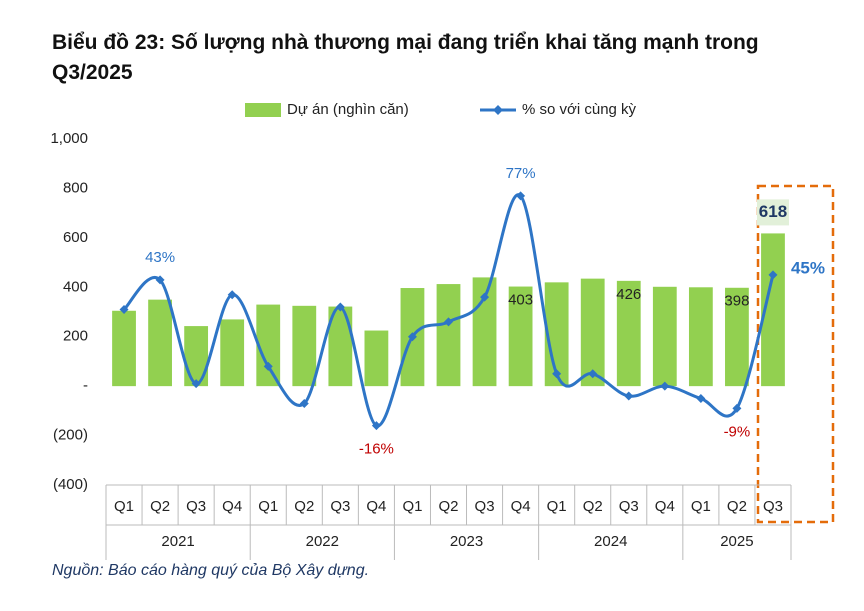 The height and width of the screenshot is (611, 864). I want to click on value-label-box, so click(772, 212).